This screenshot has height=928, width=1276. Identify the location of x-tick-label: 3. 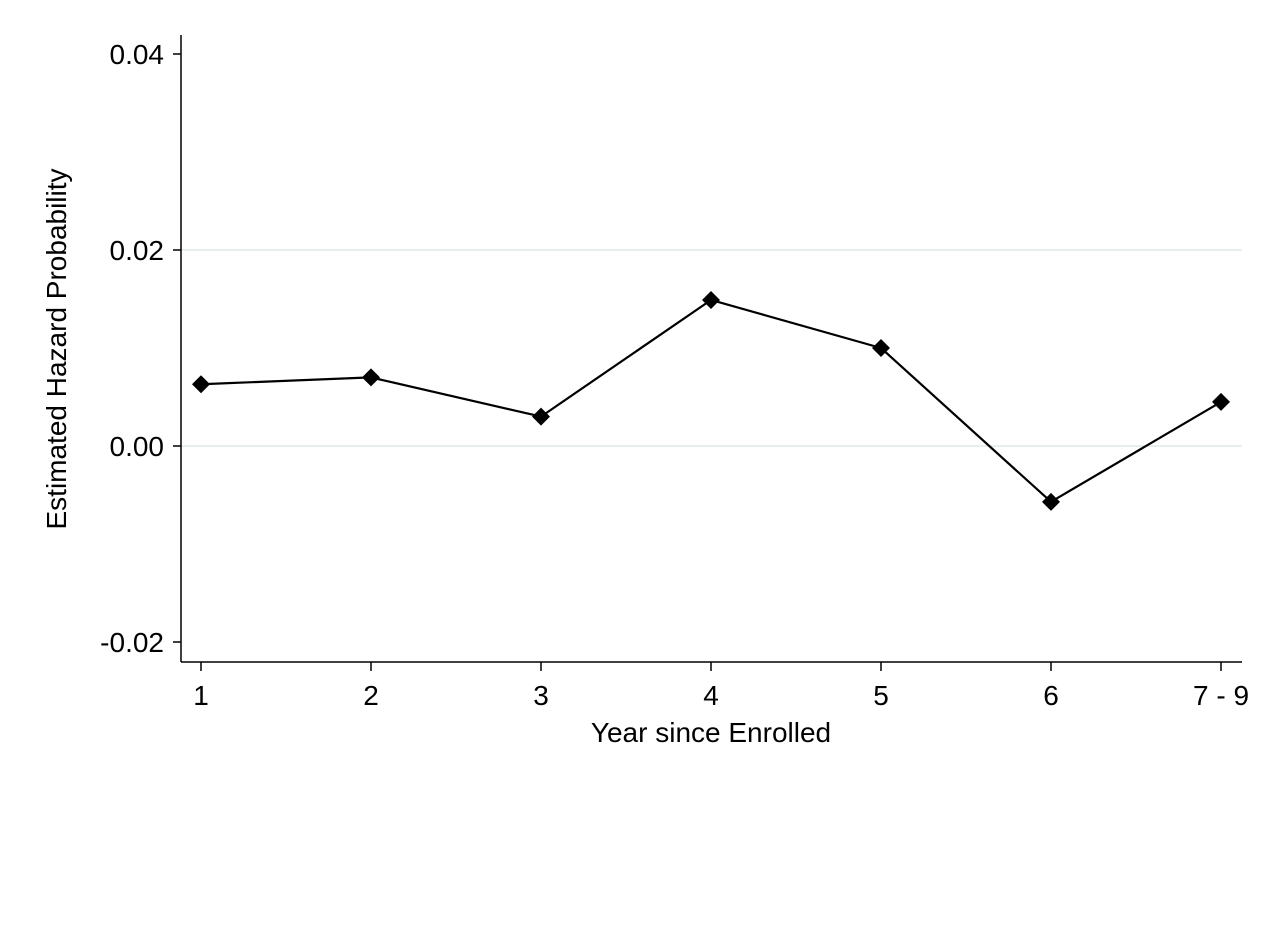
(541, 695).